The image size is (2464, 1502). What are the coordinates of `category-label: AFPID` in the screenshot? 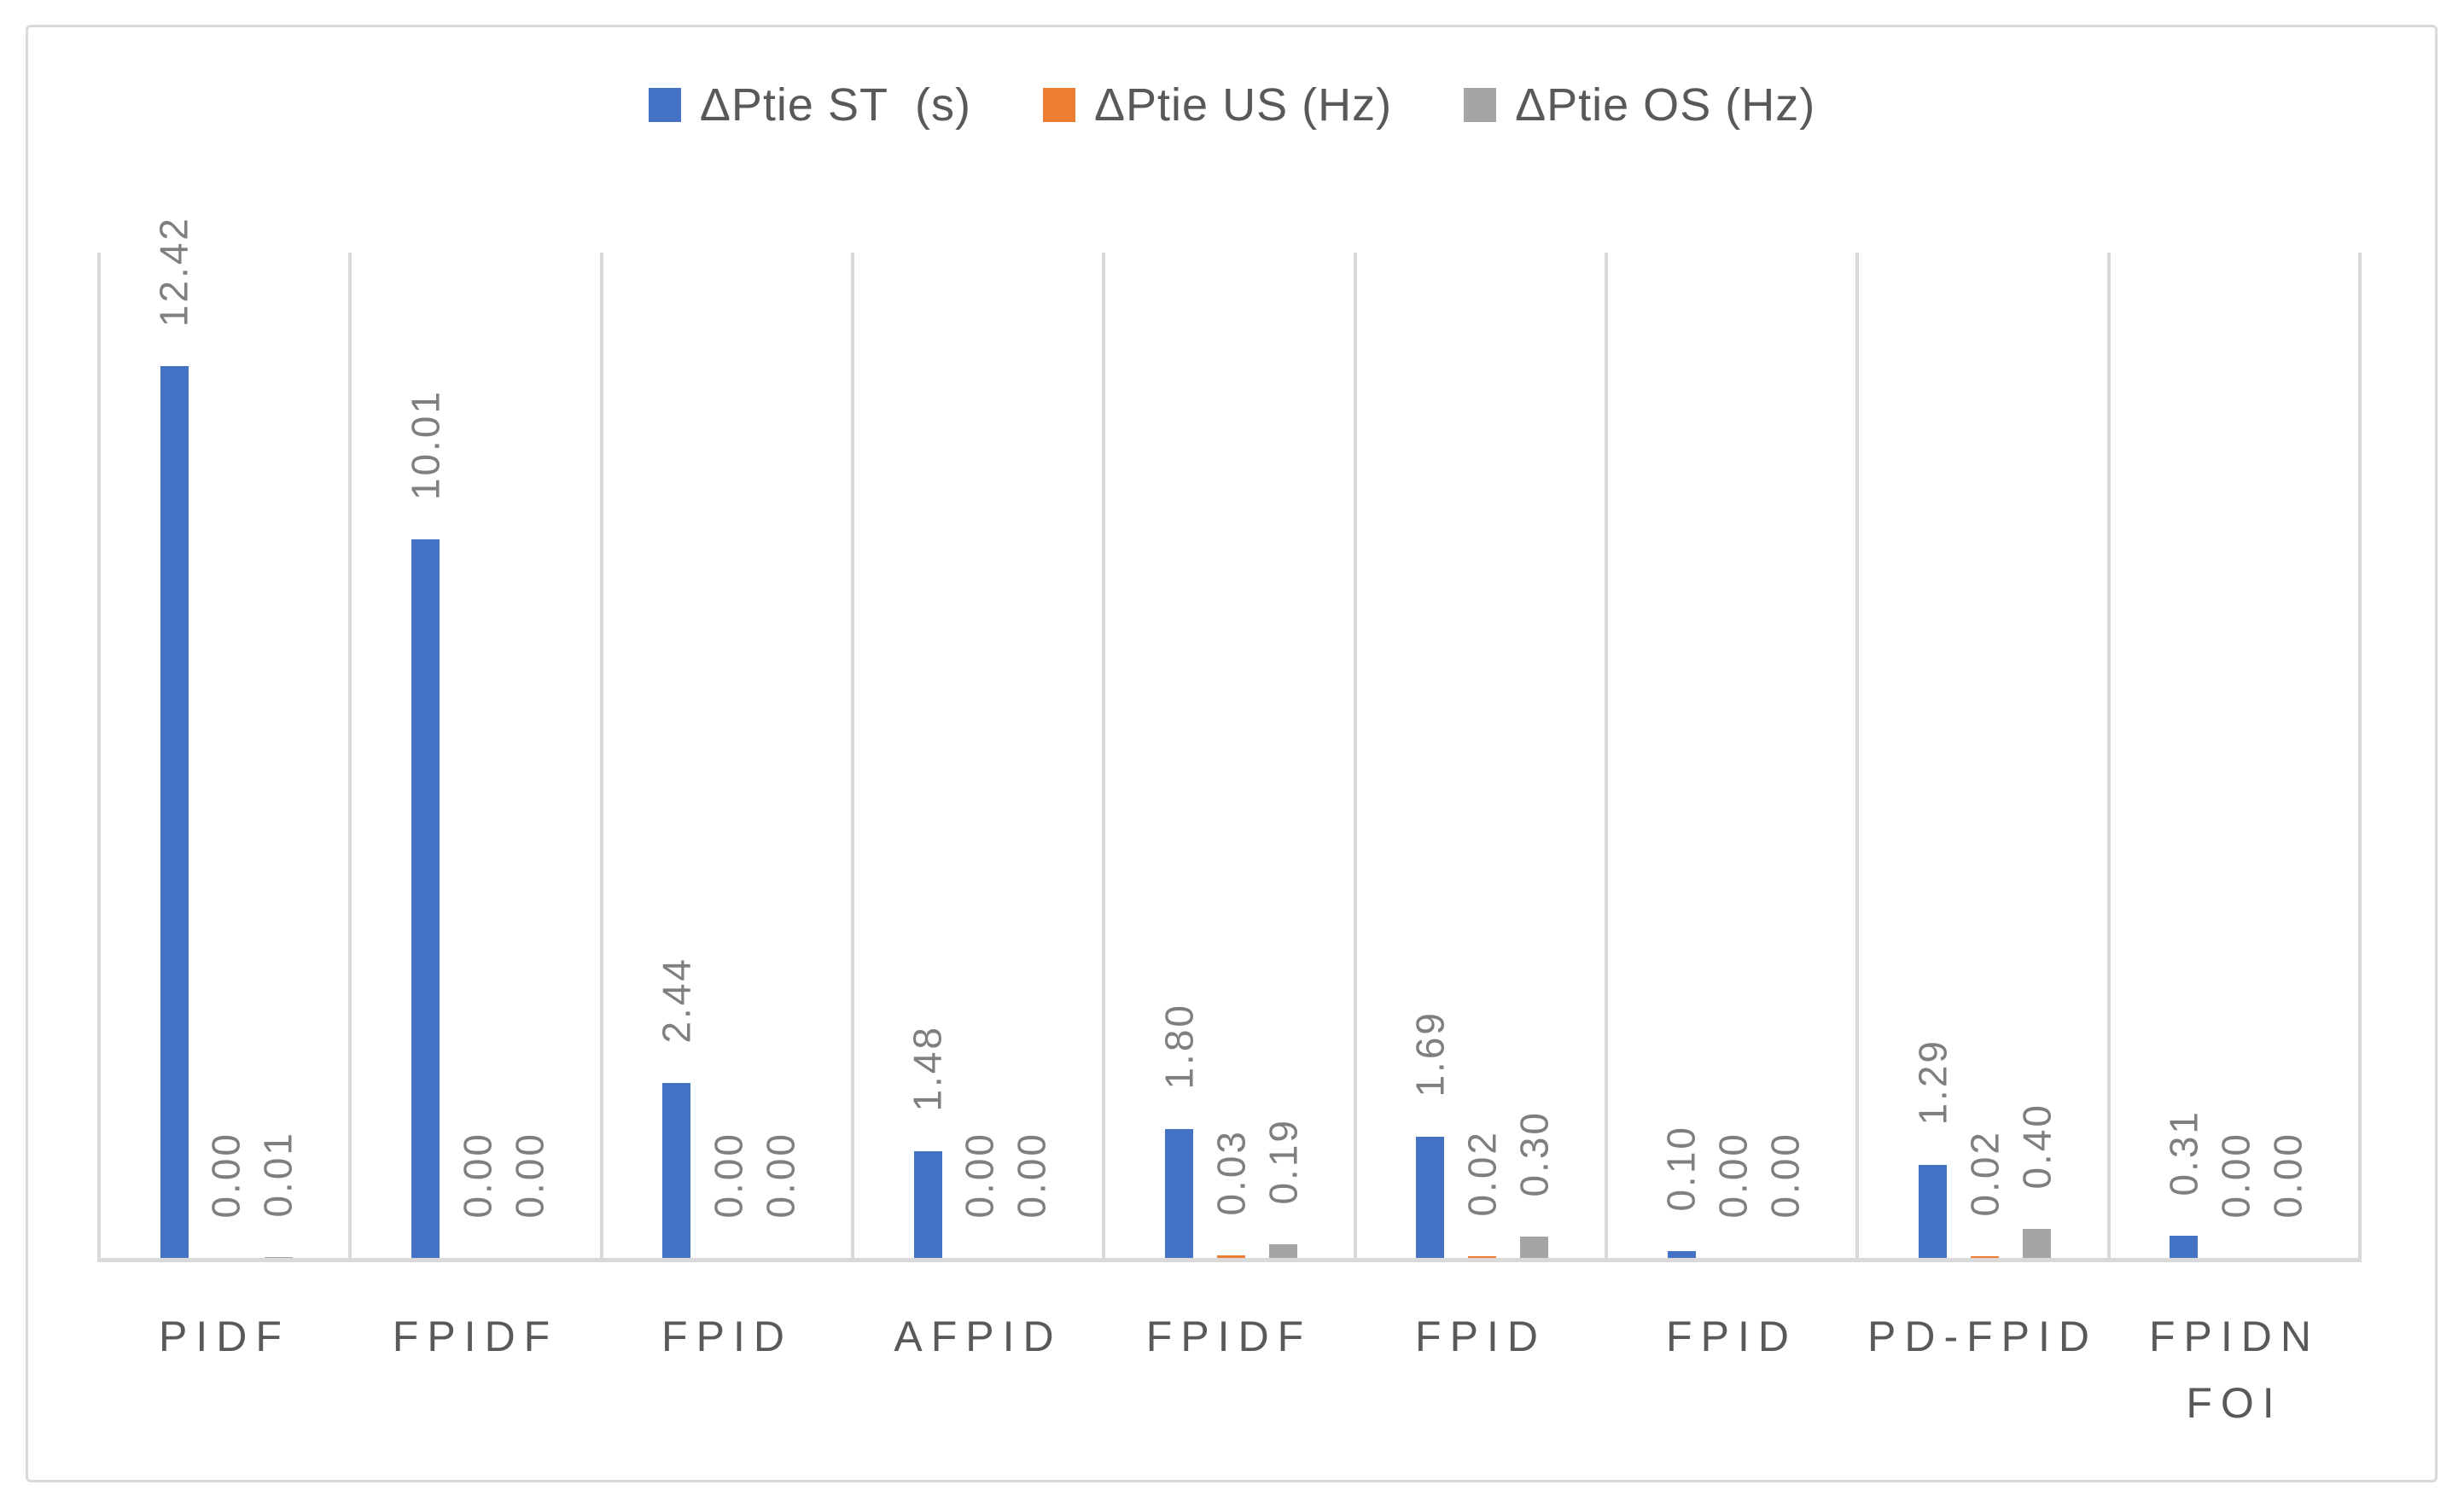 It's located at (978, 1336).